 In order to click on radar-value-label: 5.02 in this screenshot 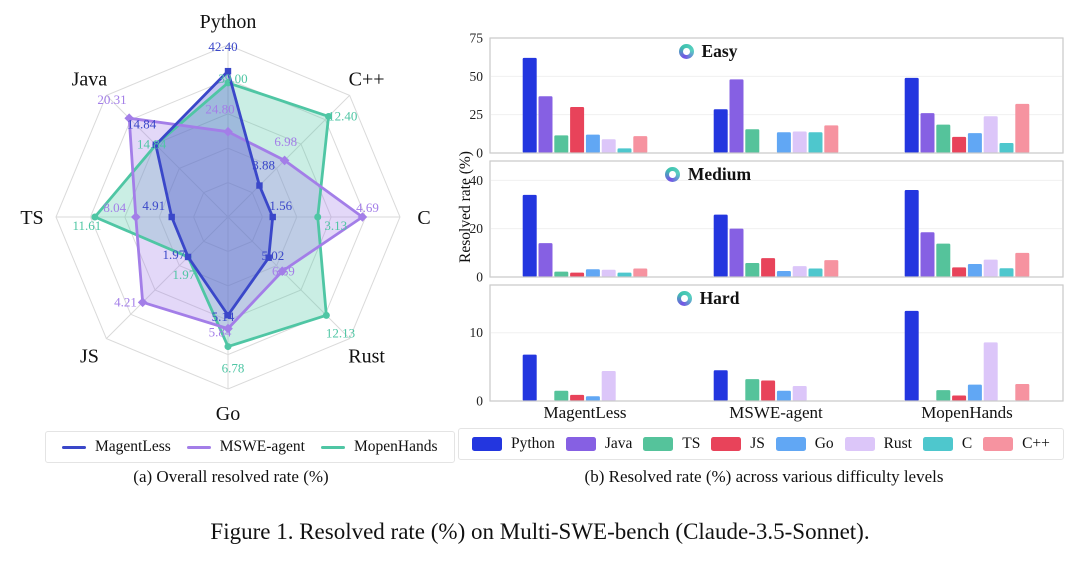, I will do `click(273, 255)`.